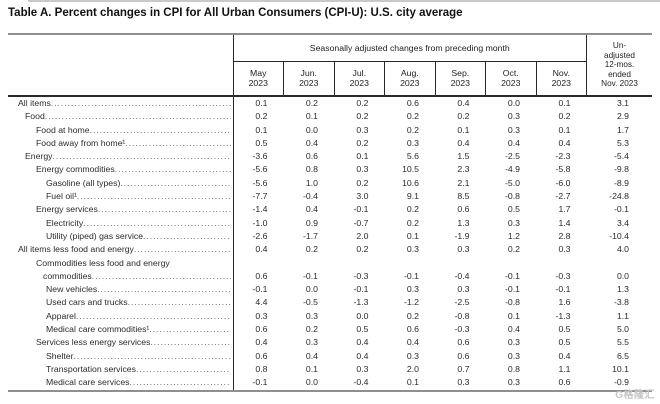 This screenshot has height=404, width=660. I want to click on value-cell-may: 0.6, so click(261, 329).